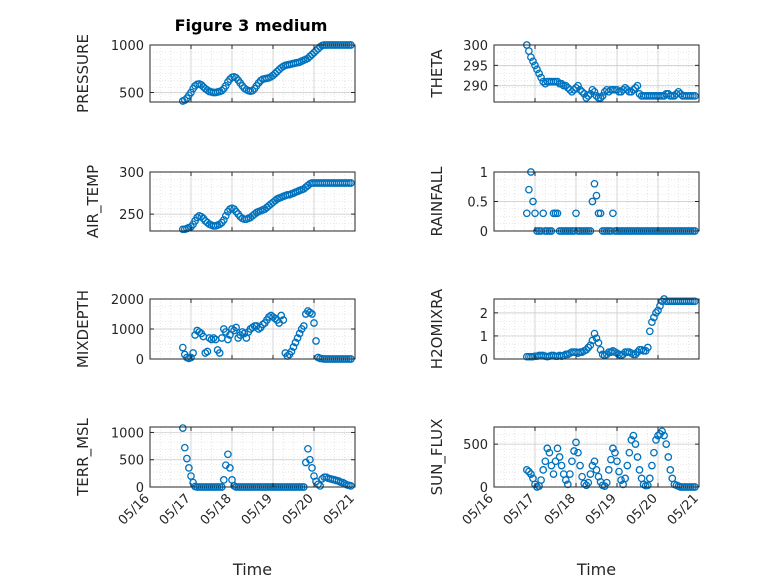 Image resolution: width=778 pixels, height=583 pixels. Describe the element at coordinates (131, 173) in the screenshot. I see `y-tick-label: 300` at that location.